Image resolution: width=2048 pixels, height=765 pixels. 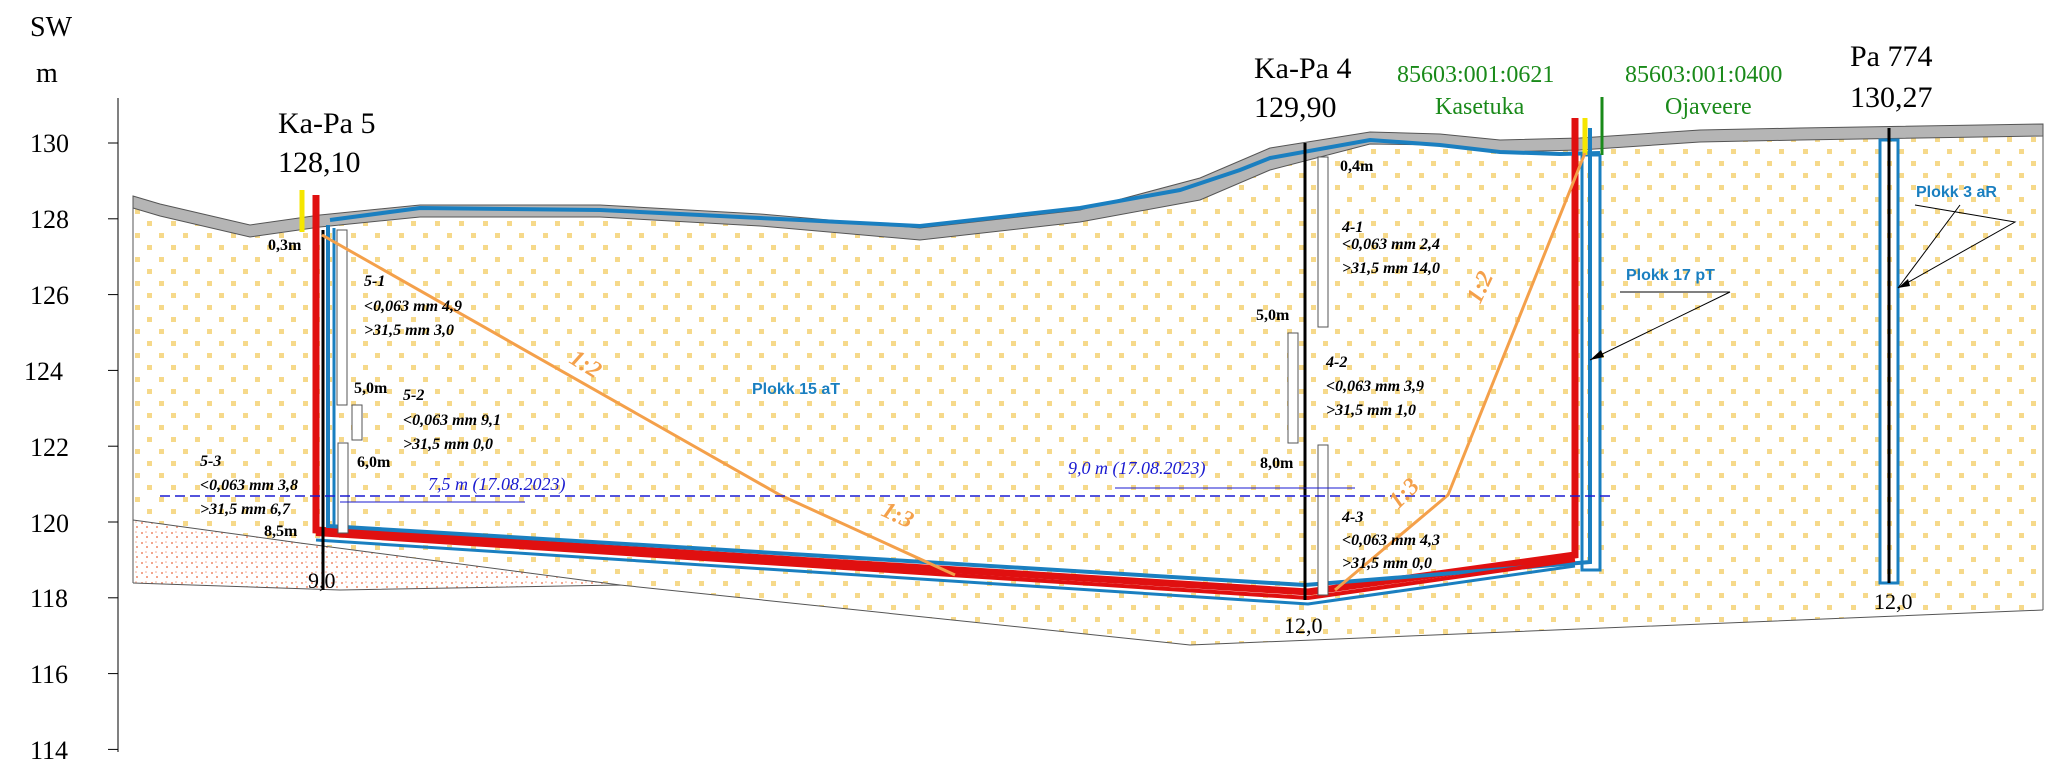 What do you see at coordinates (1375, 386) in the screenshot?
I see `sample-4-2-fine: <0,063 mm 3,9` at bounding box center [1375, 386].